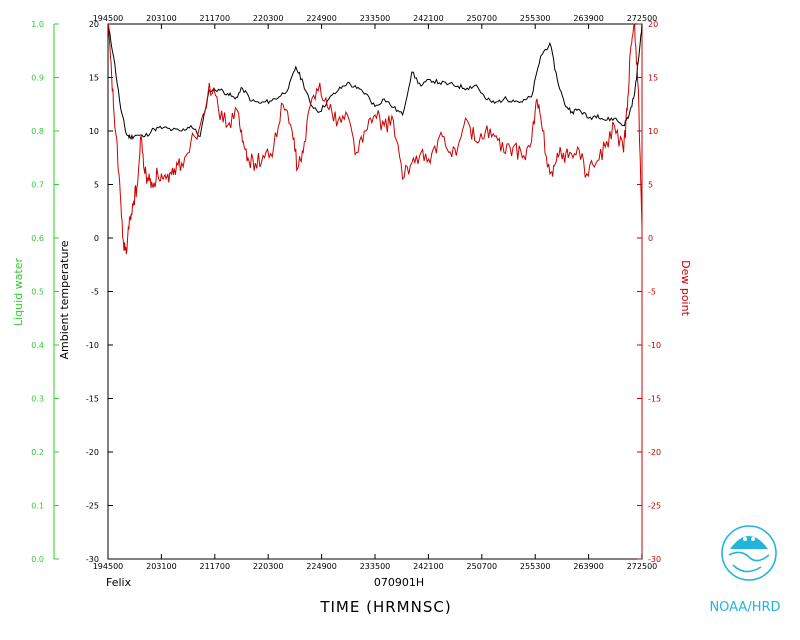 Image resolution: width=800 pixels, height=640 pixels. What do you see at coordinates (482, 18) in the screenshot?
I see `x-top-tick-label: 250700` at bounding box center [482, 18].